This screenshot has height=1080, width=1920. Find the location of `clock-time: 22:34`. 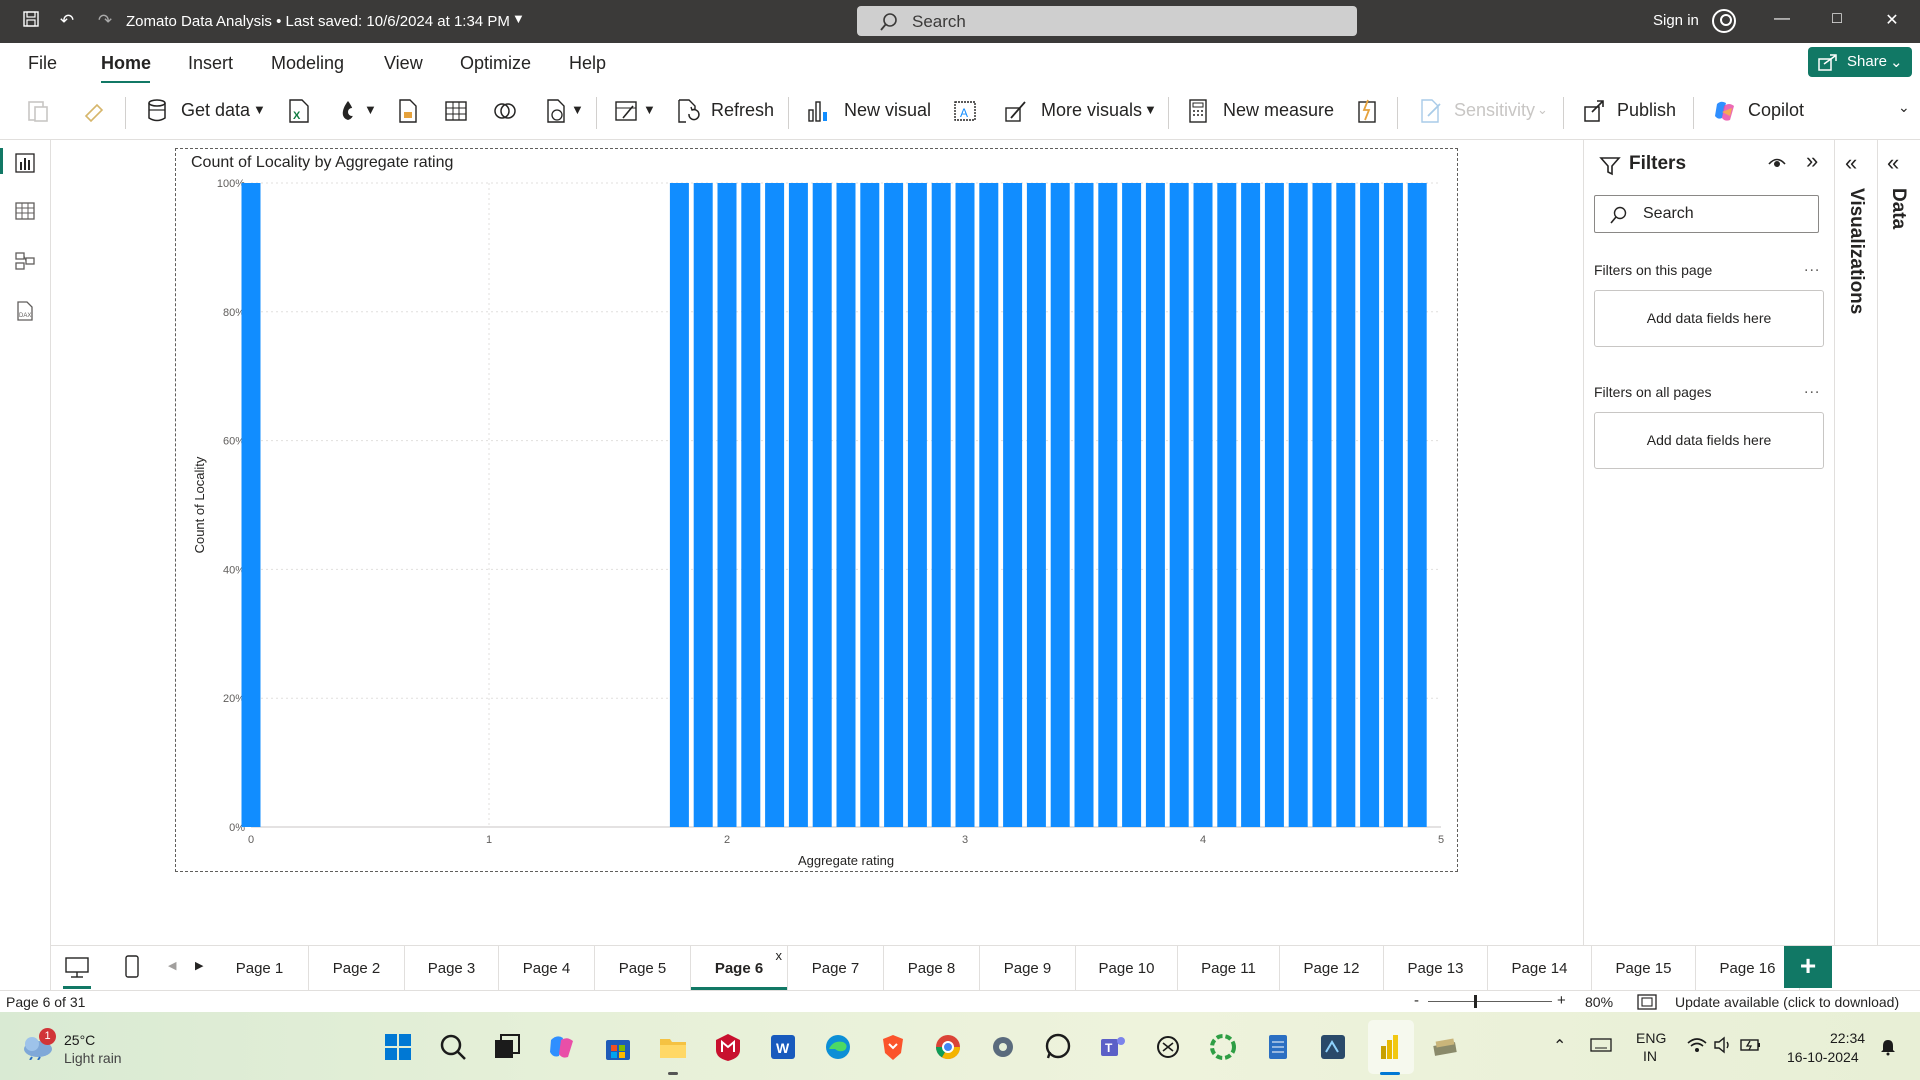

clock-time: 22:34 is located at coordinates (1848, 1038).